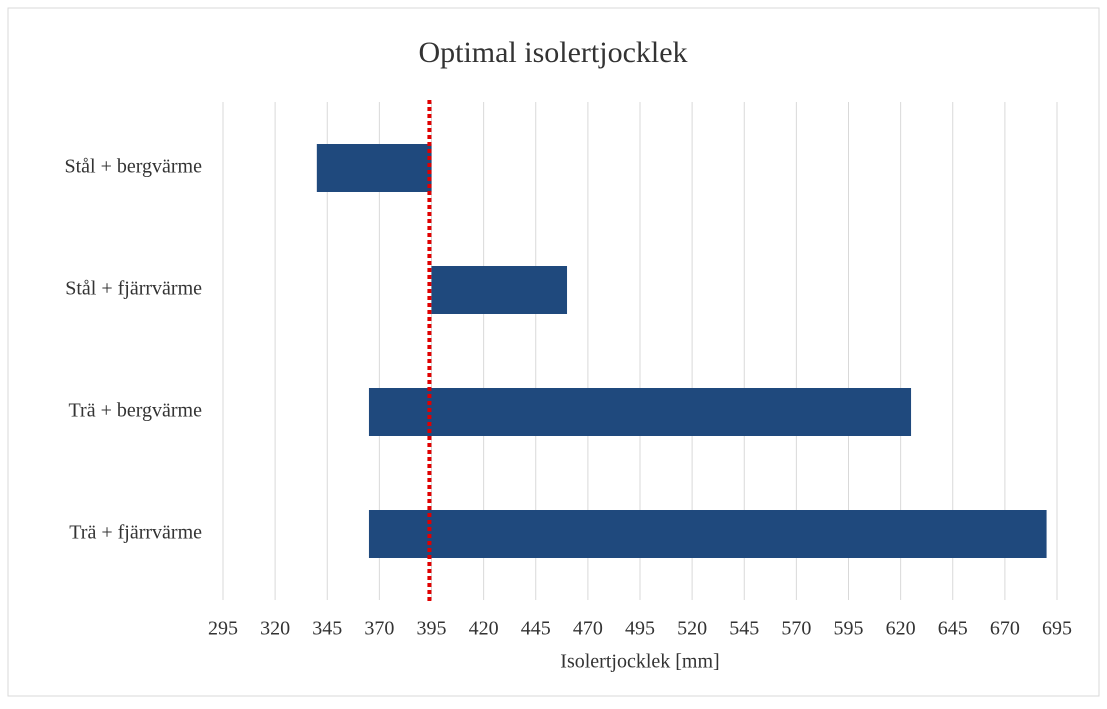  I want to click on chart-title: Optimal isolertjocklek, so click(552, 52).